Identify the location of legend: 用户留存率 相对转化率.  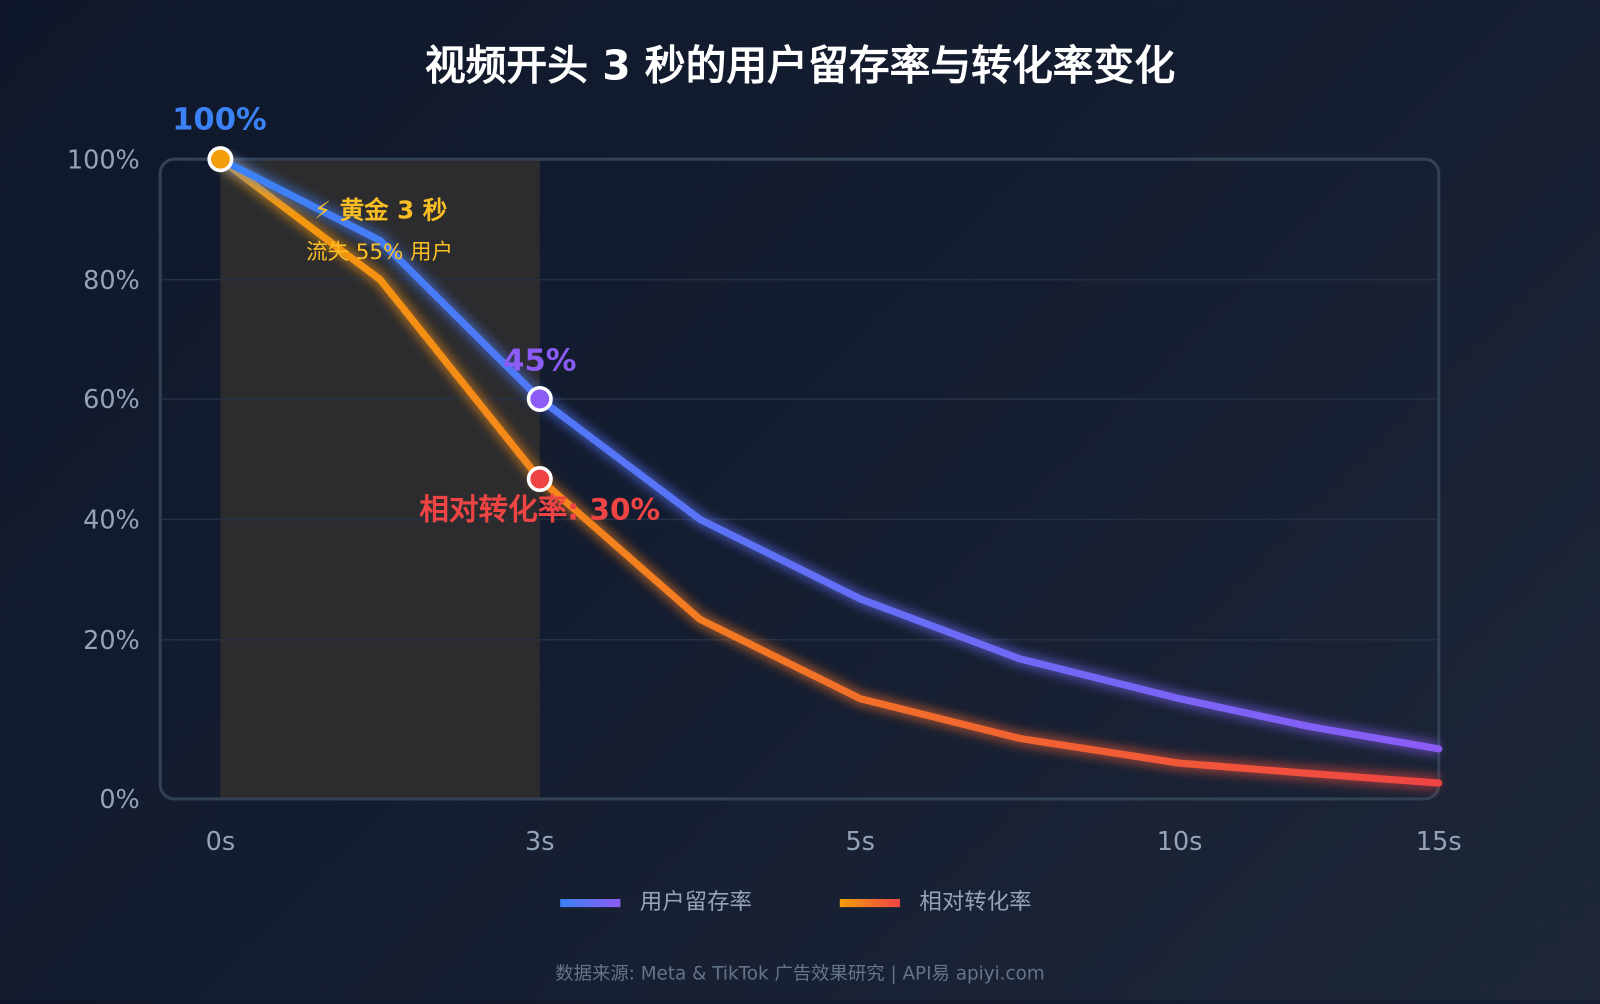
(795, 902).